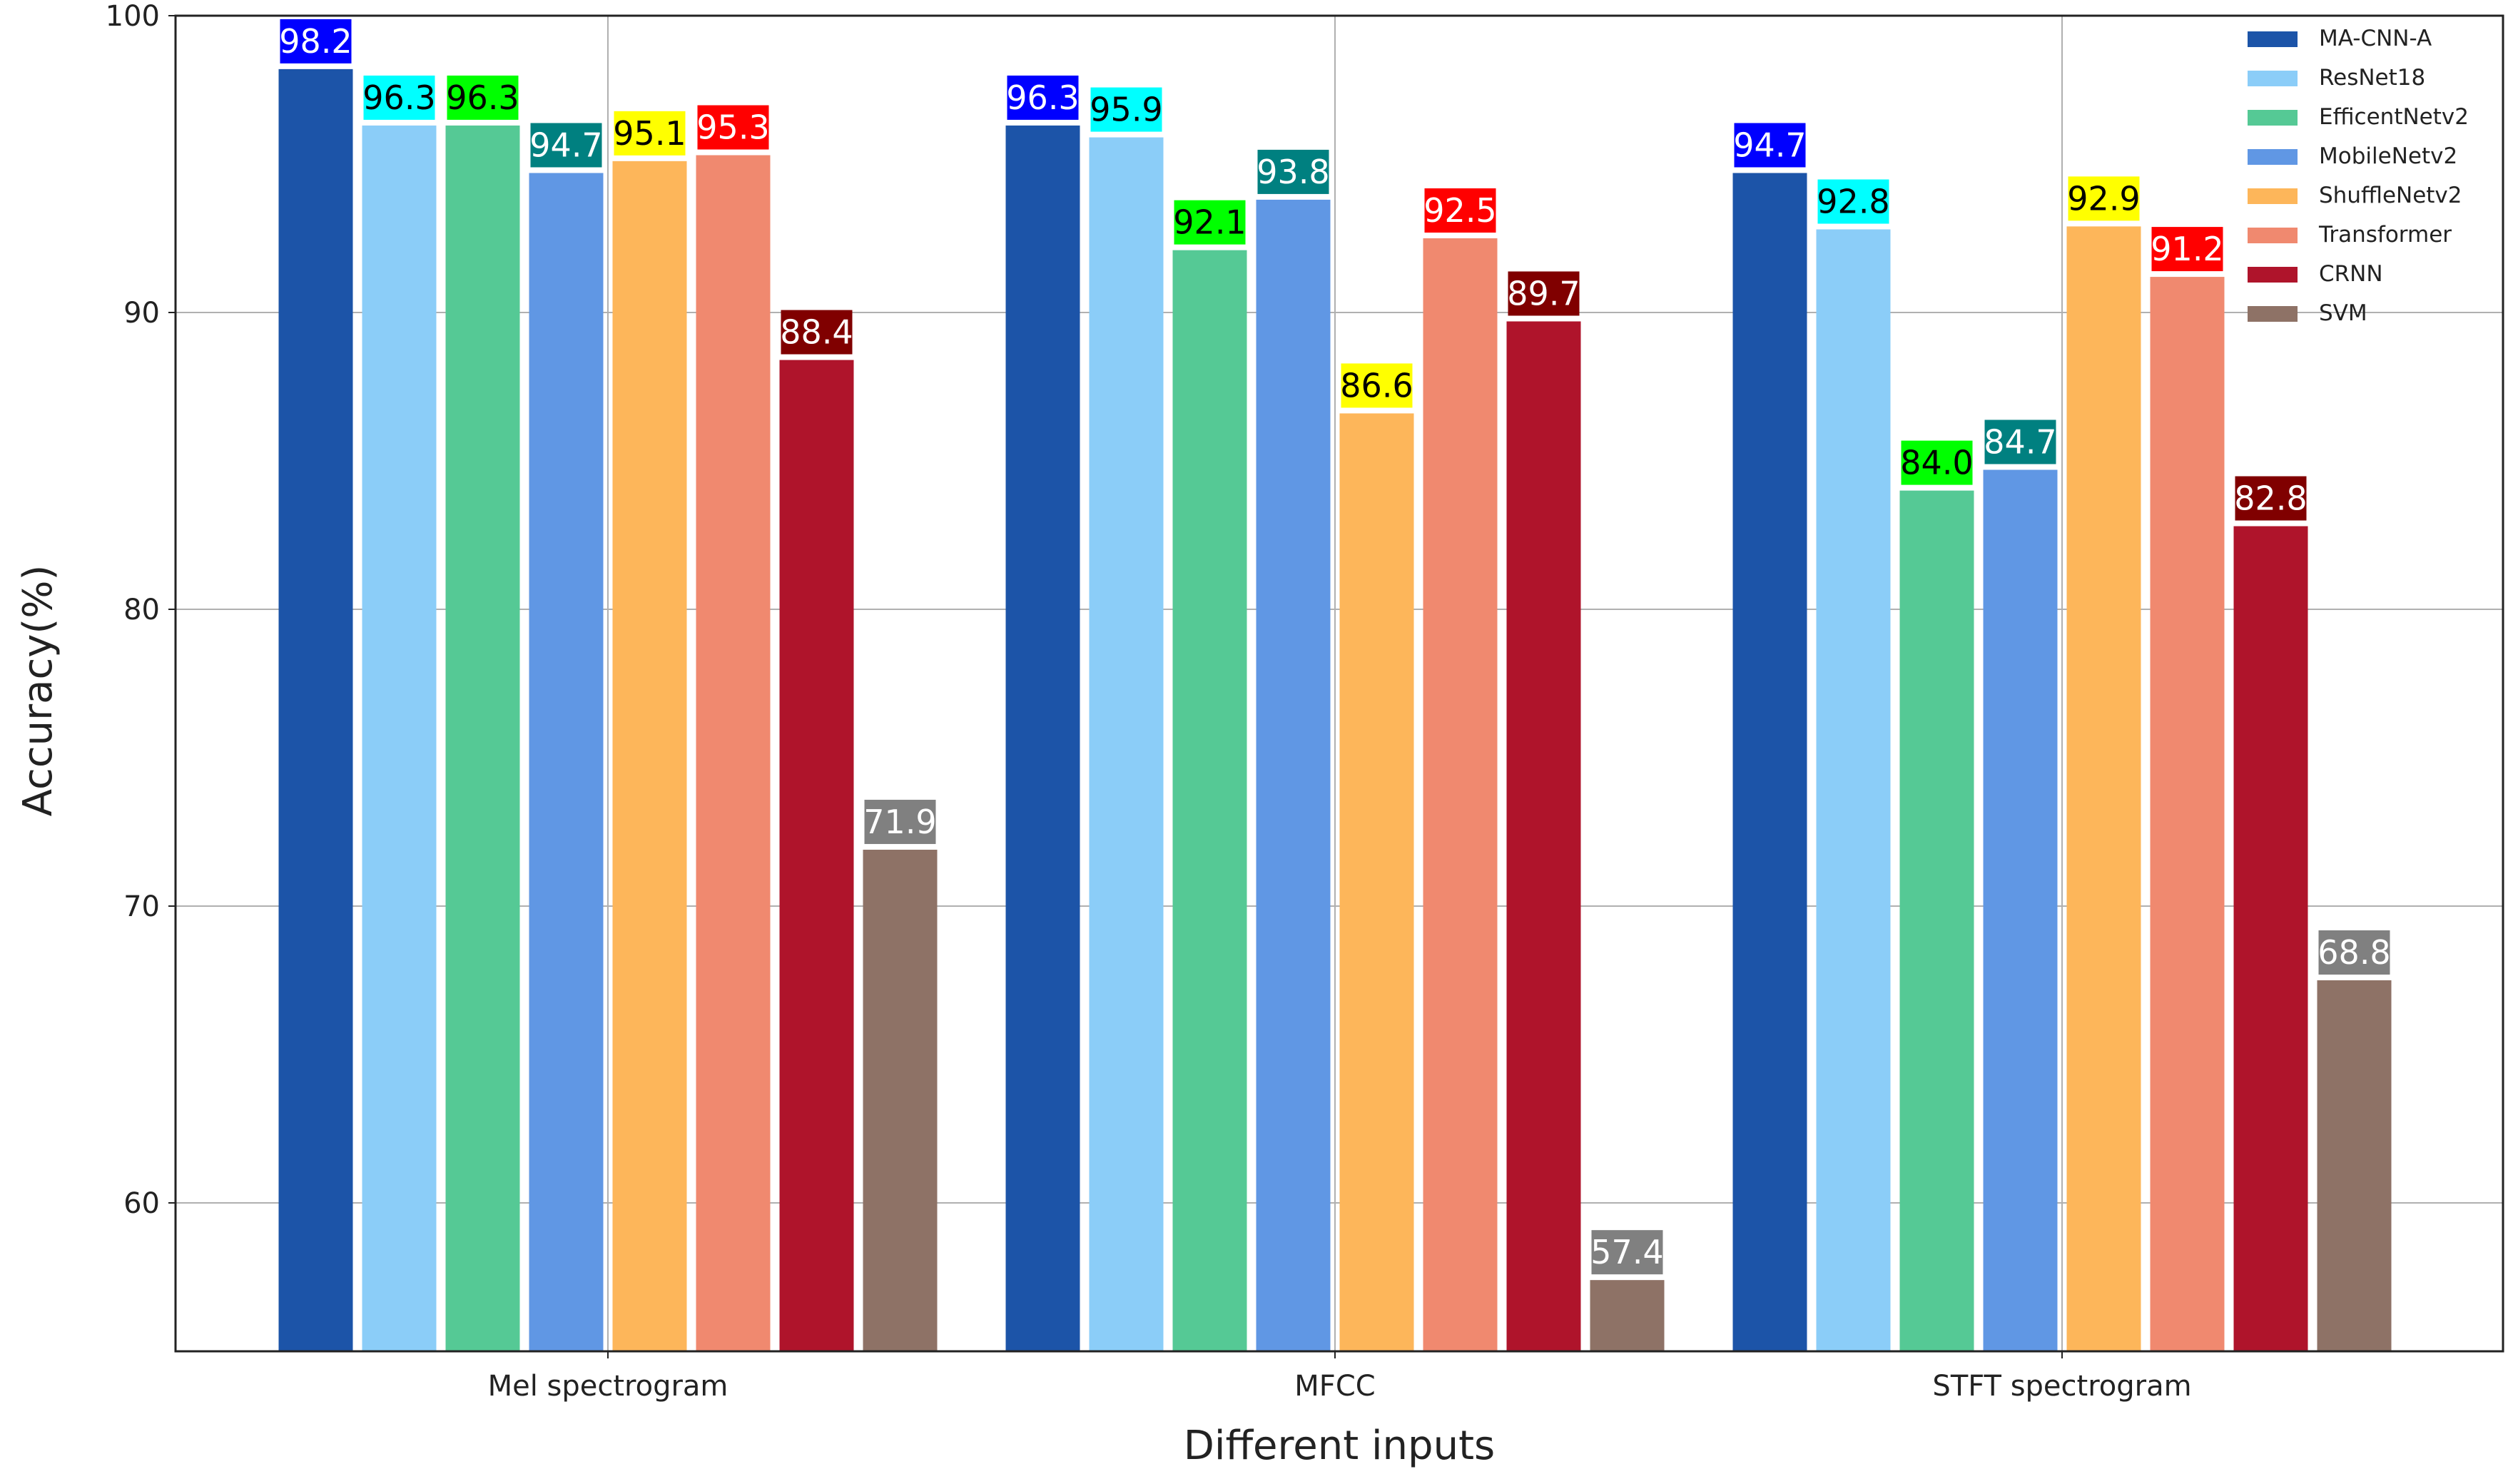 The height and width of the screenshot is (1484, 2513). I want to click on data-label: 92.5, so click(1460, 211).